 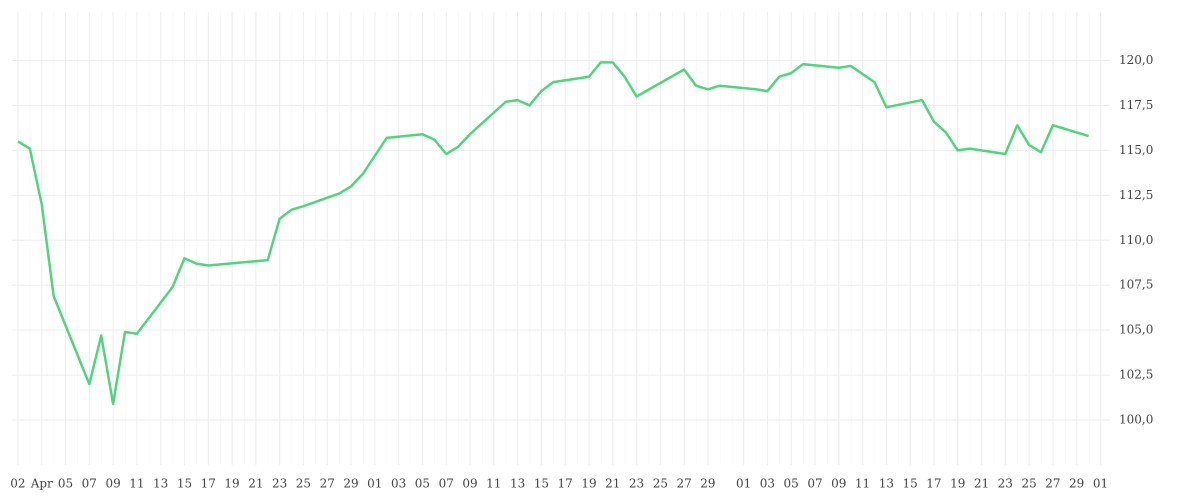 What do you see at coordinates (1136, 420) in the screenshot?
I see `y-tick-label: 100,0` at bounding box center [1136, 420].